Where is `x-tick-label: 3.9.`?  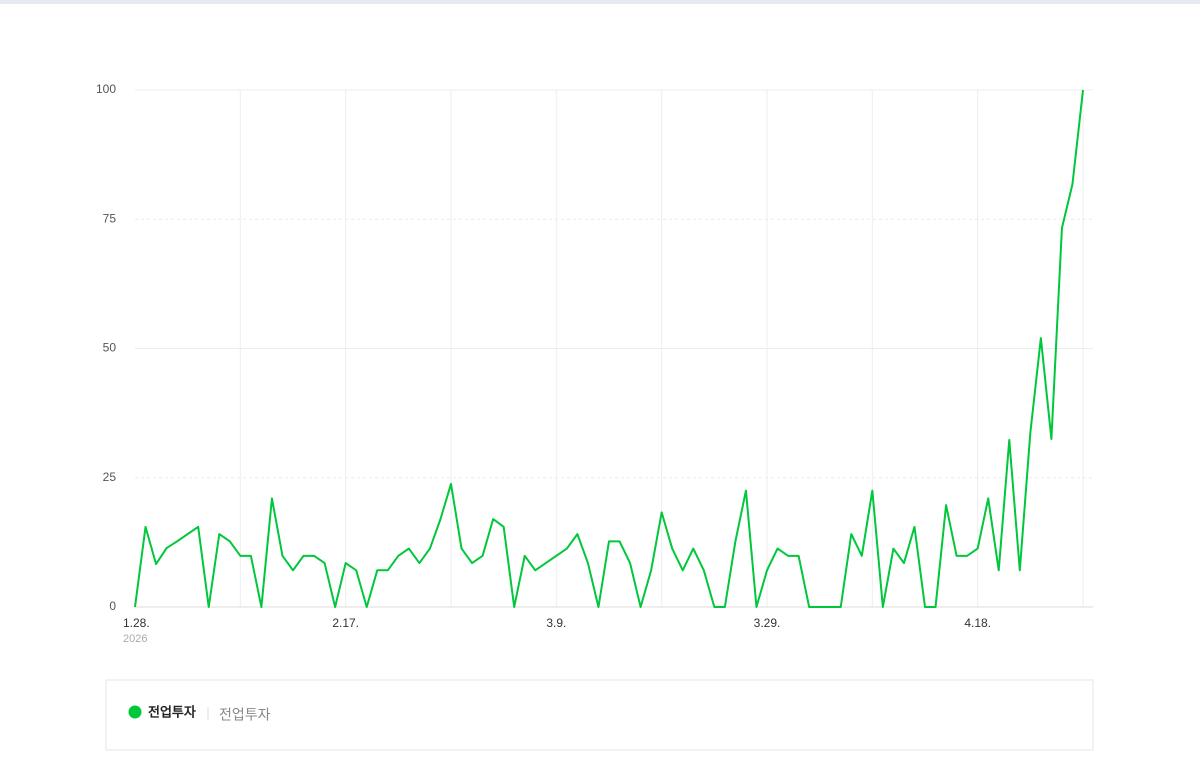 x-tick-label: 3.9. is located at coordinates (556, 623).